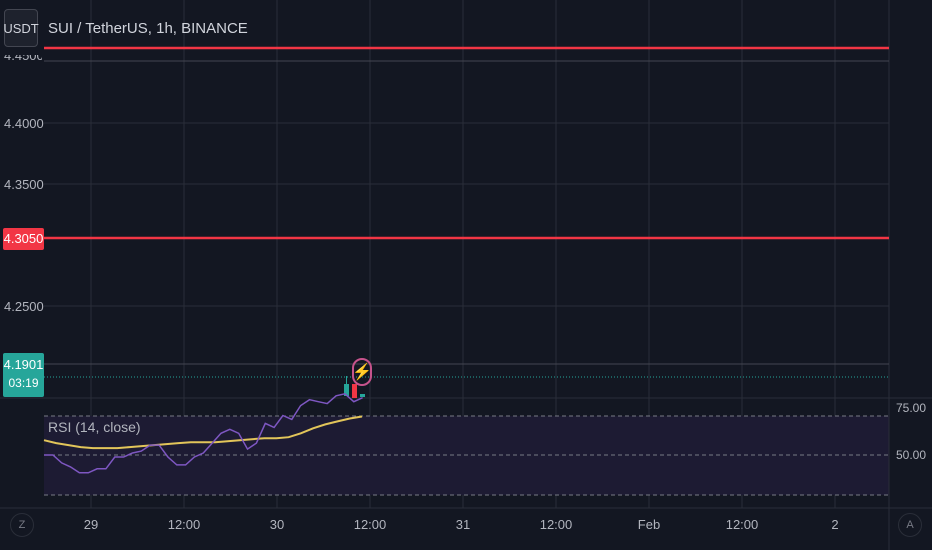 The width and height of the screenshot is (932, 550). I want to click on time-label: 30, so click(277, 524).